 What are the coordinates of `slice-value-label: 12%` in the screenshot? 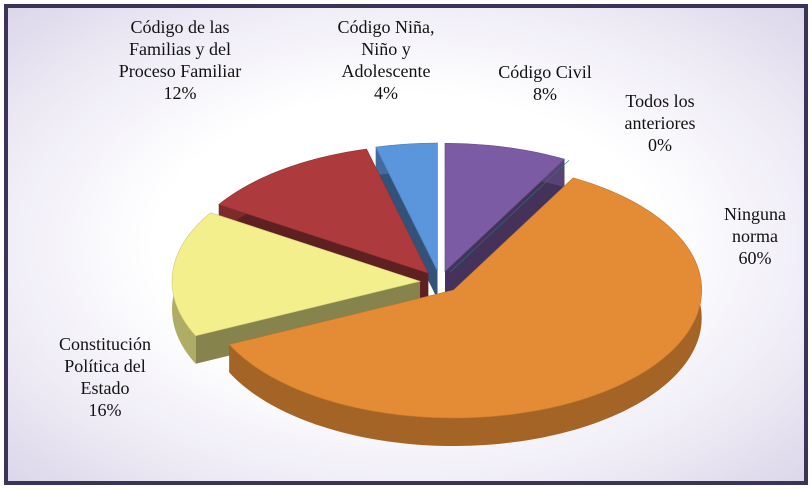 It's located at (180, 93).